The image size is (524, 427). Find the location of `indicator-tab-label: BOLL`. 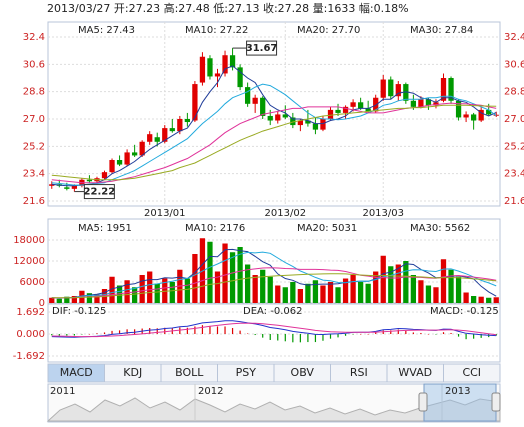

indicator-tab-label: BOLL is located at coordinates (189, 372).